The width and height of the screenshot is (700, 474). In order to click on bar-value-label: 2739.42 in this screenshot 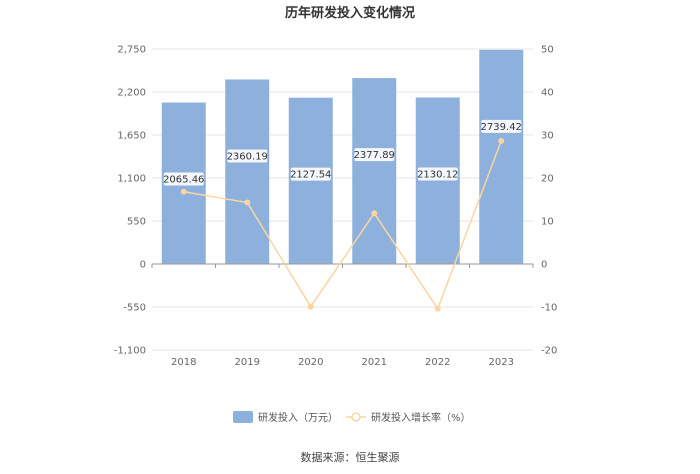, I will do `click(501, 127)`.